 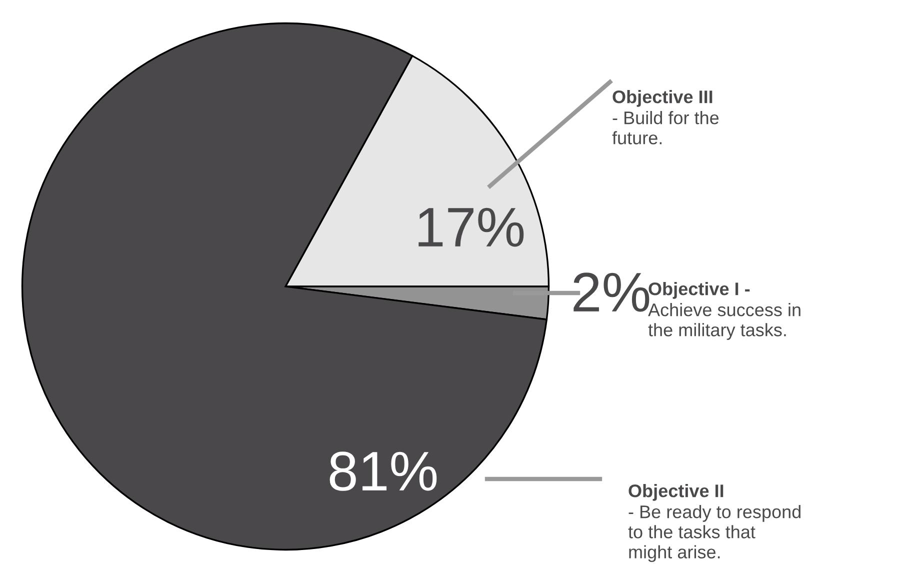 What do you see at coordinates (612, 292) in the screenshot?
I see `data-label: 2%` at bounding box center [612, 292].